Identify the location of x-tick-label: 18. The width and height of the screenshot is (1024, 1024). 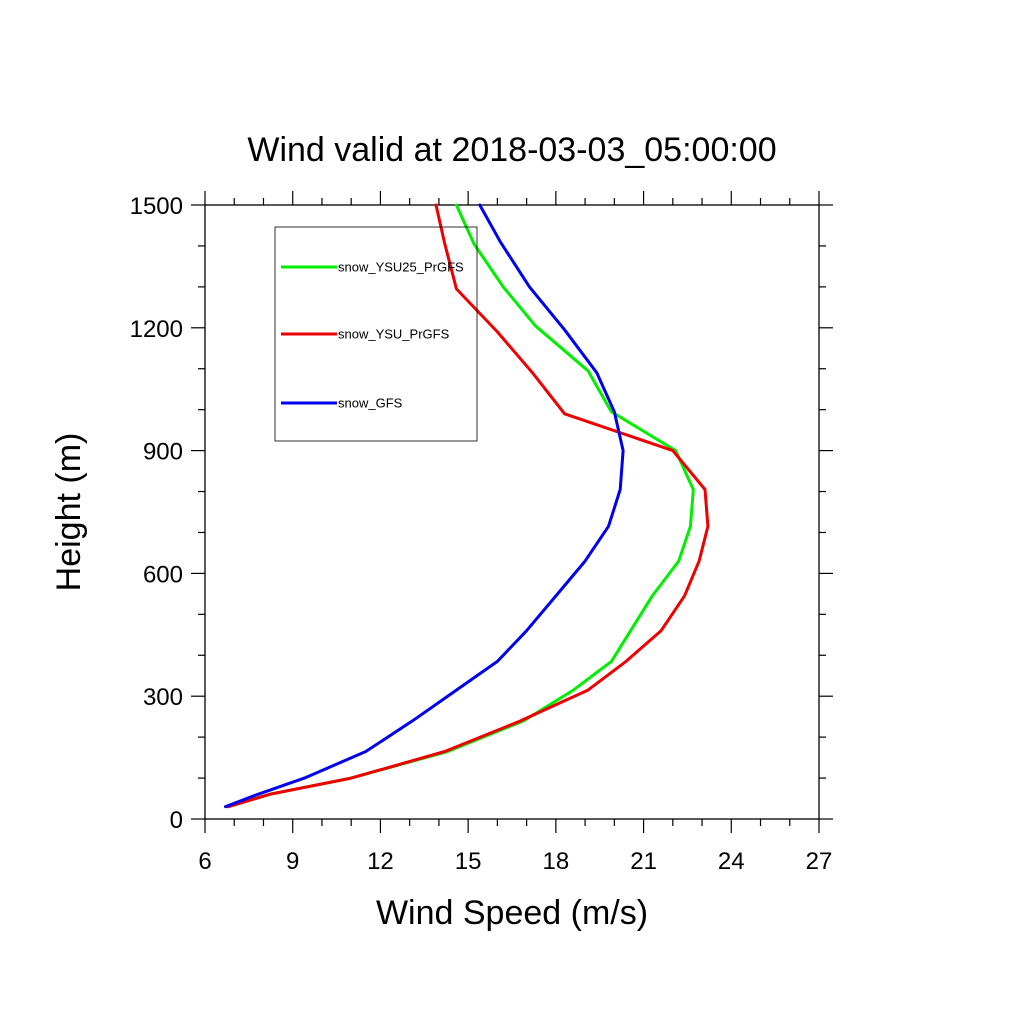
(556, 861).